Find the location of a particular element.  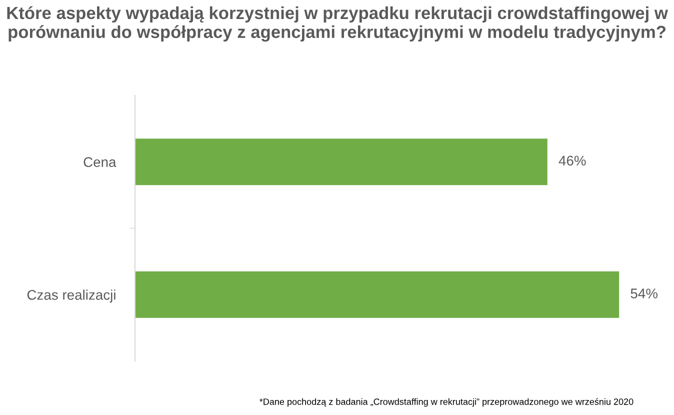

text: *Dane pochodzą z badania „Crowdstaffing w rekrutacji” przeprowadzonego we wrześniu 2020 is located at coordinates (447, 402).